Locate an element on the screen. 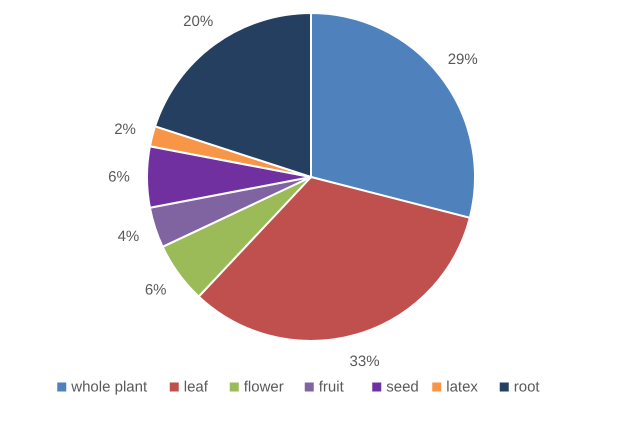  legend-label: fruit is located at coordinates (331, 387).